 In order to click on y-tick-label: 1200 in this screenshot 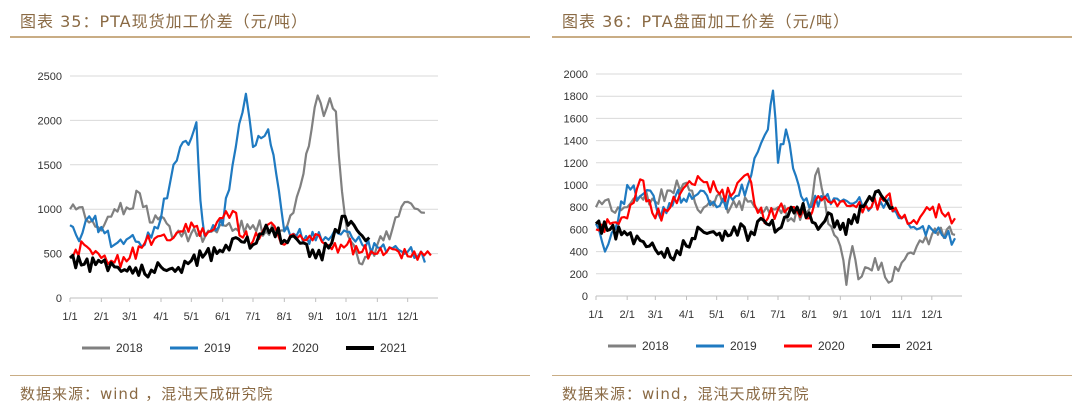, I will do `click(576, 164)`.